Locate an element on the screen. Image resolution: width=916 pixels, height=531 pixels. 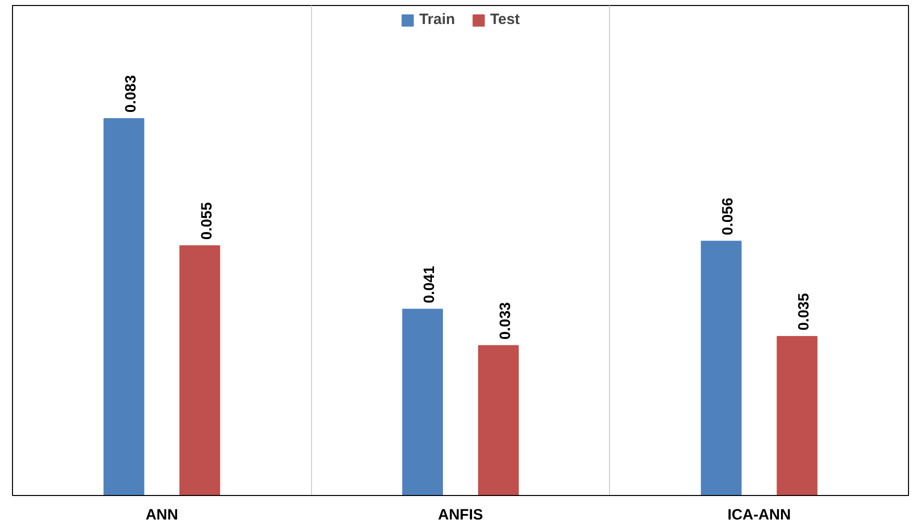
x-tick-label: ICA-ANN is located at coordinates (759, 515).